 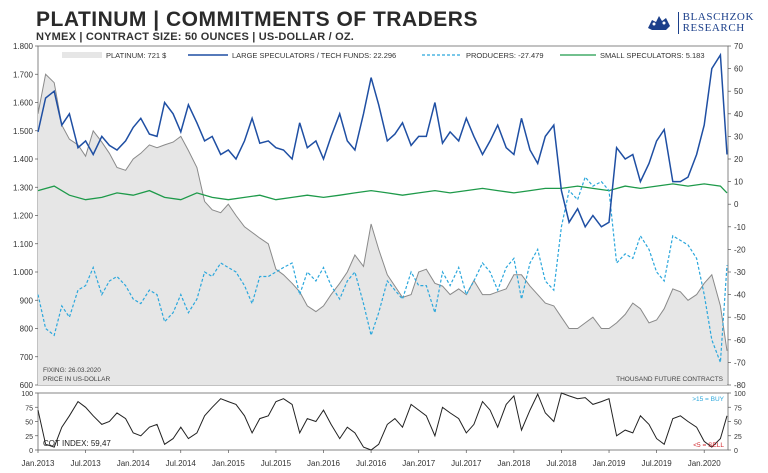 I want to click on x-axis-tick-label: Jan.2018, so click(x=513, y=463).